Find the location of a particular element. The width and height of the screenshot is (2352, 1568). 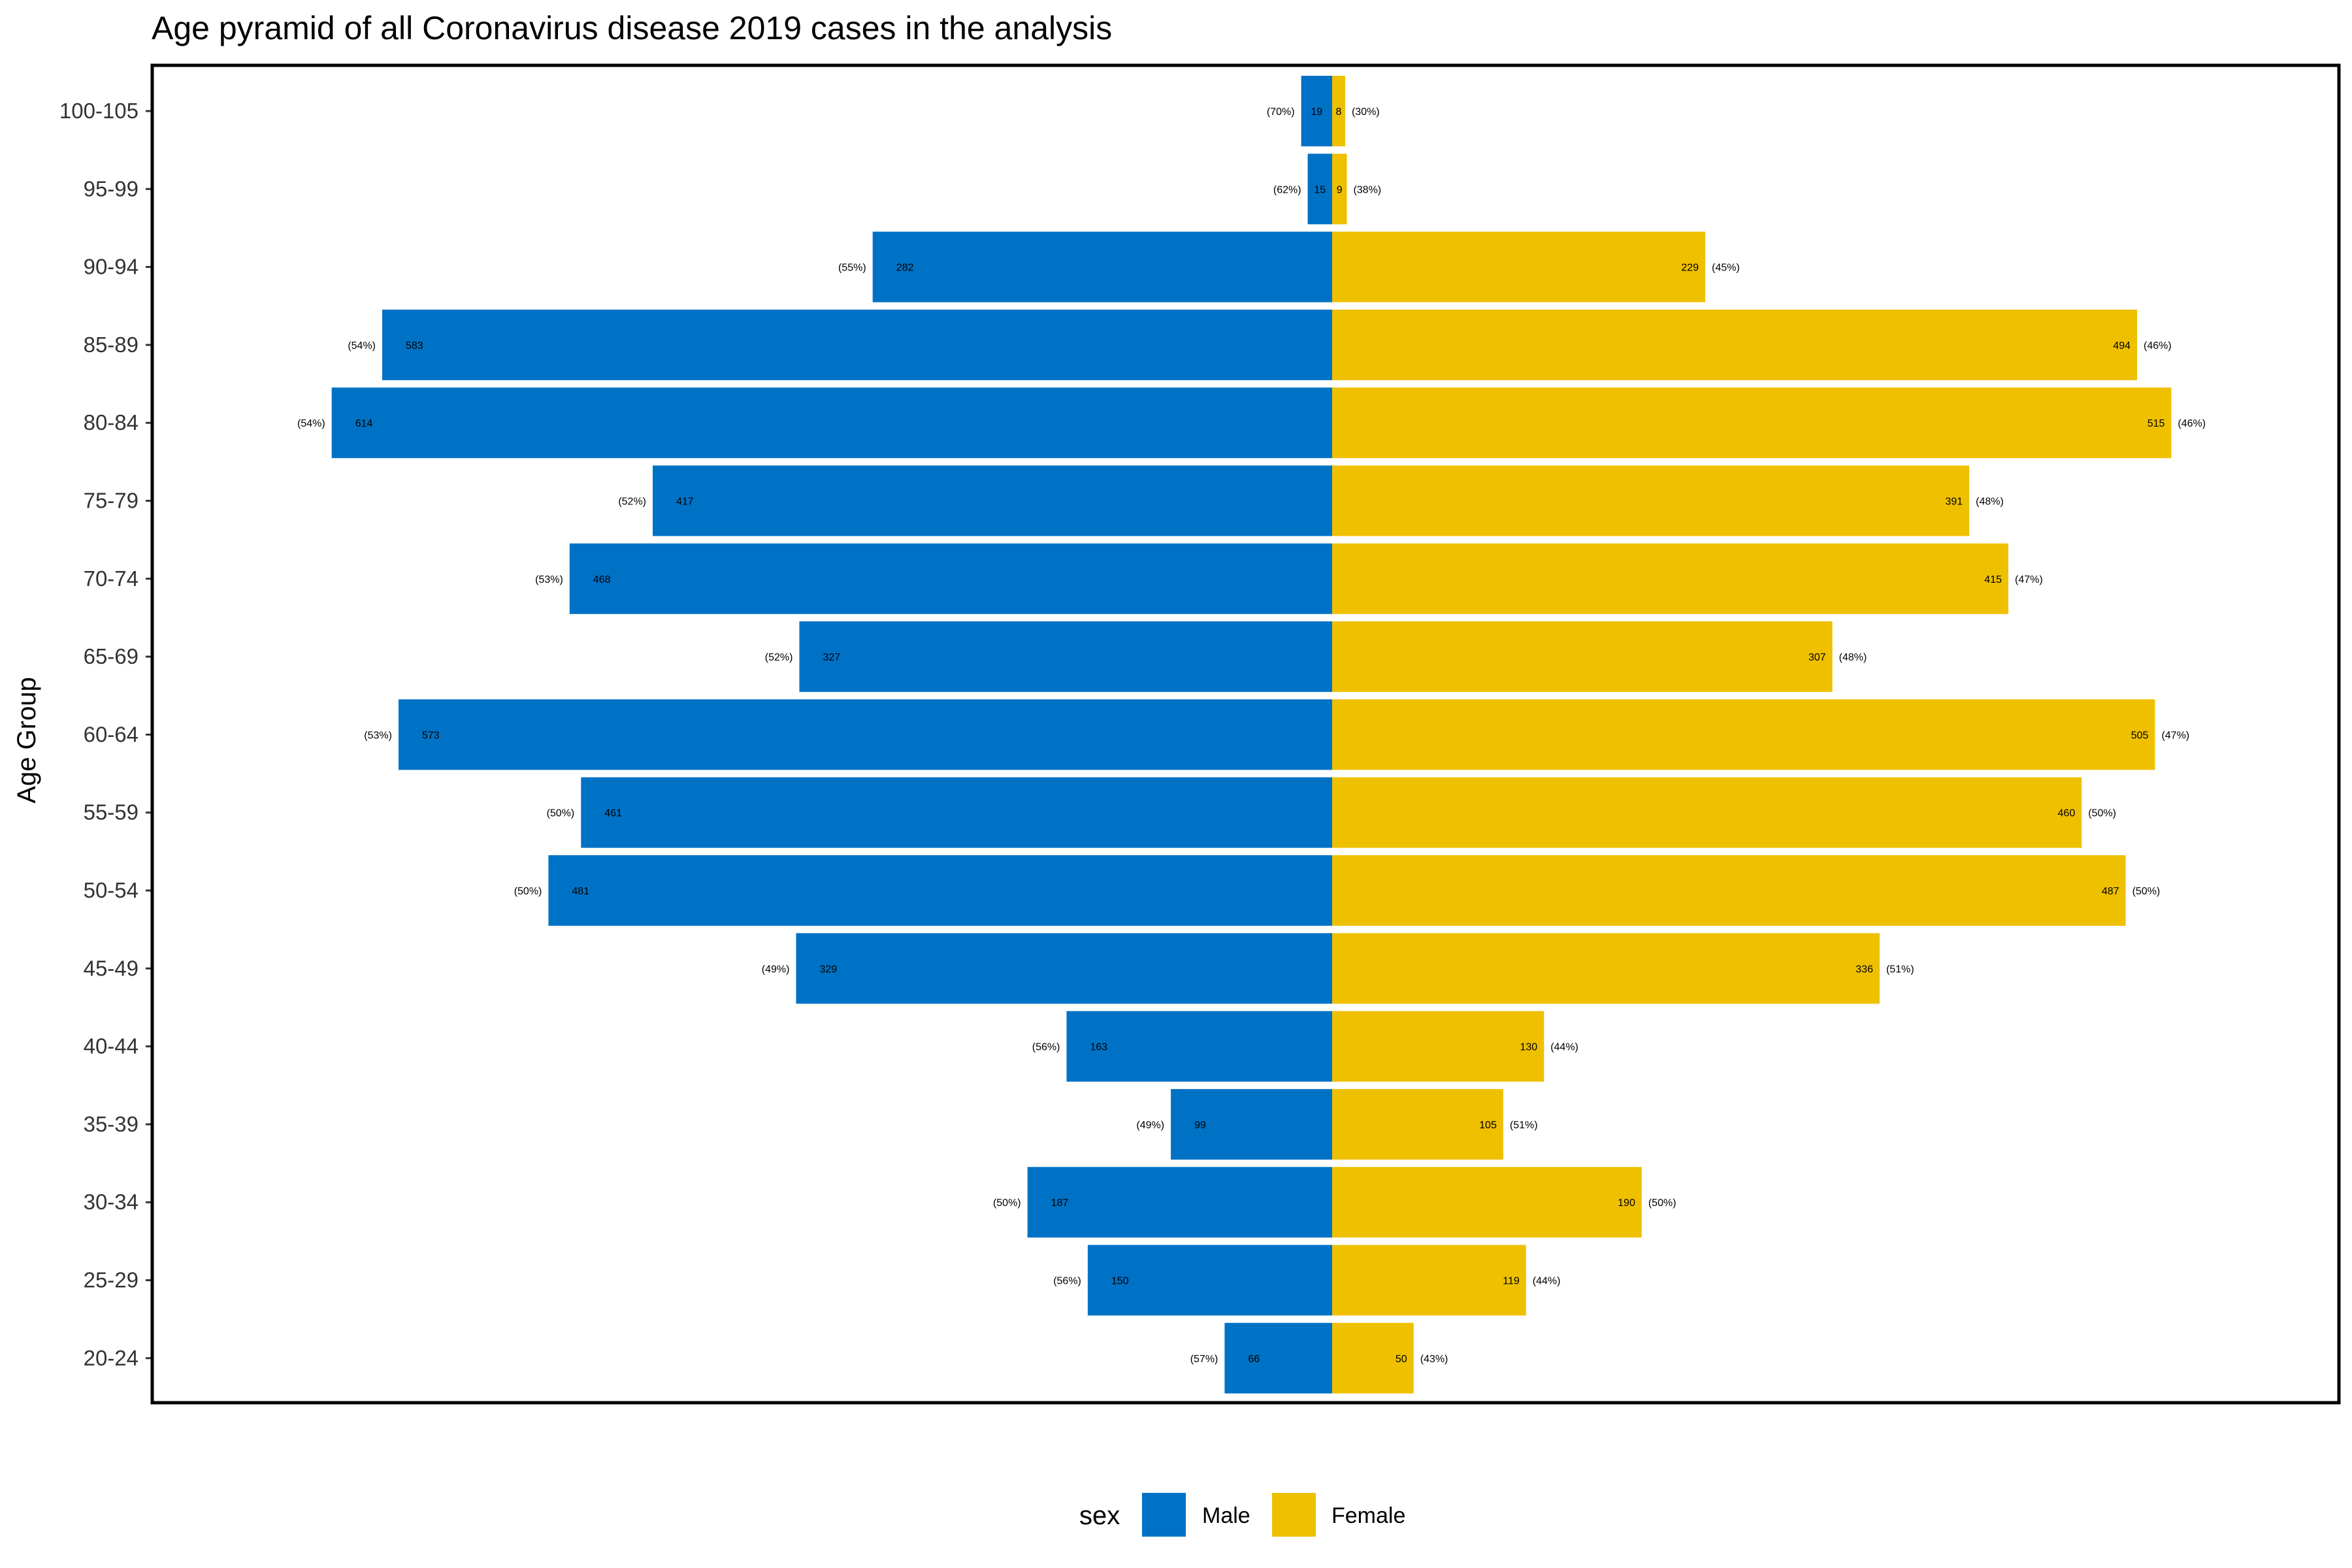

pct-label-male-70-74: (53%) is located at coordinates (549, 579).